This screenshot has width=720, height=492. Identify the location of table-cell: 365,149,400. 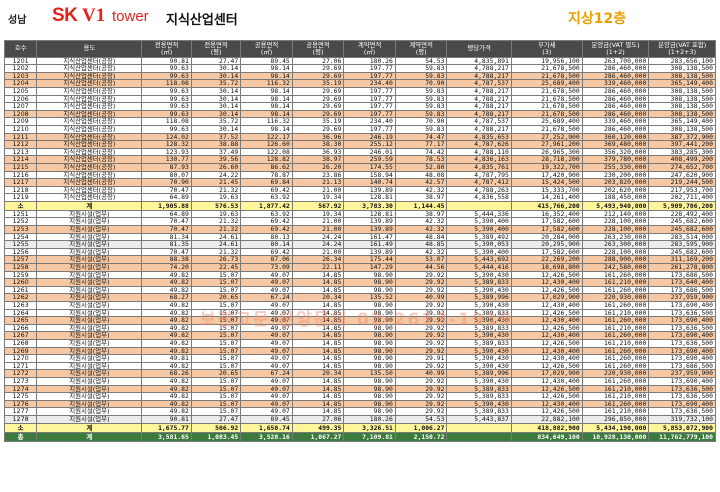
(682, 83).